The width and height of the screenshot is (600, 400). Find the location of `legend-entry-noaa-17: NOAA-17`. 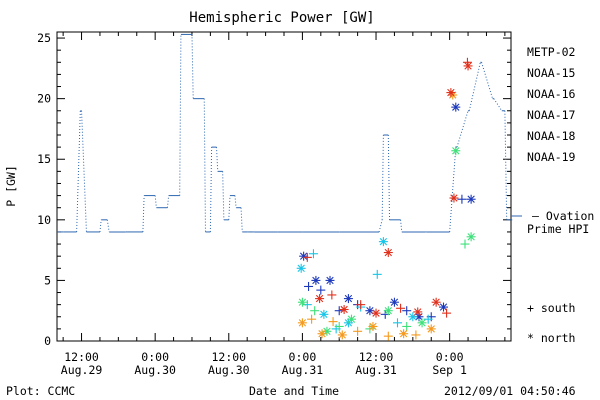

legend-entry-noaa-17: NOAA-17 is located at coordinates (551, 115).